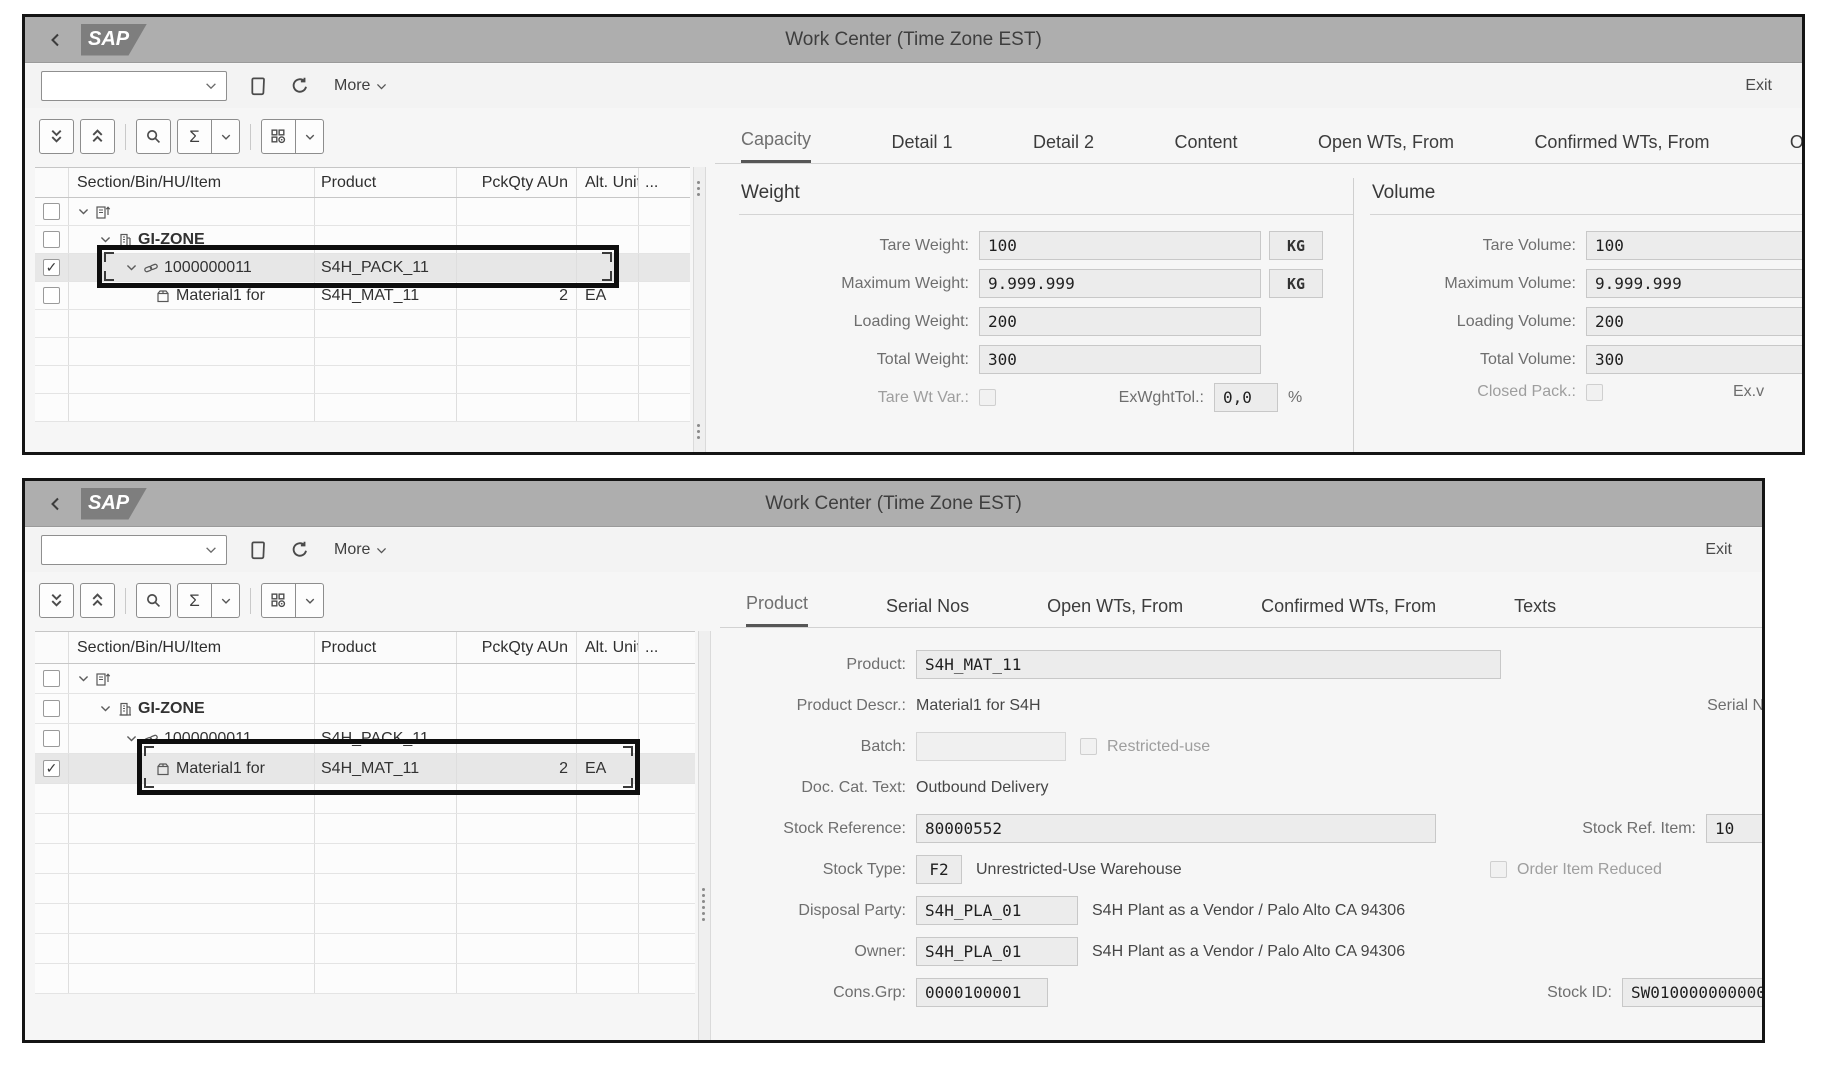 The height and width of the screenshot is (1078, 1830). Describe the element at coordinates (1063, 142) in the screenshot. I see `tab-detail-2: Detail 2` at that location.